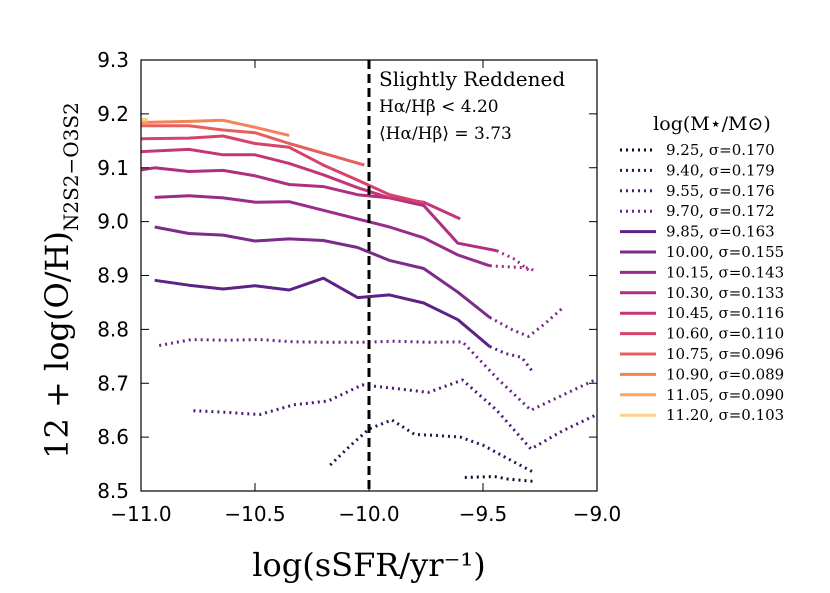 The width and height of the screenshot is (830, 593). I want to click on x-tick-label: −10.0, so click(368, 514).